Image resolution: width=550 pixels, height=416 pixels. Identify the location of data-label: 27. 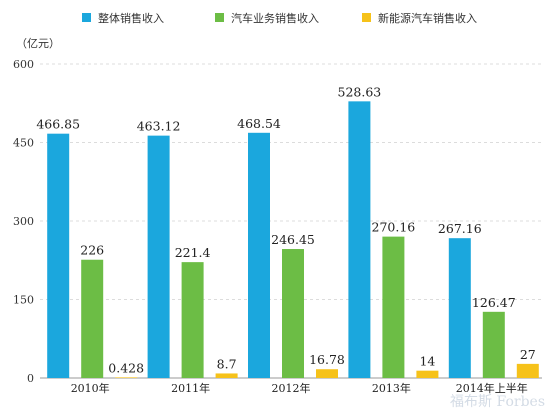
(528, 354).